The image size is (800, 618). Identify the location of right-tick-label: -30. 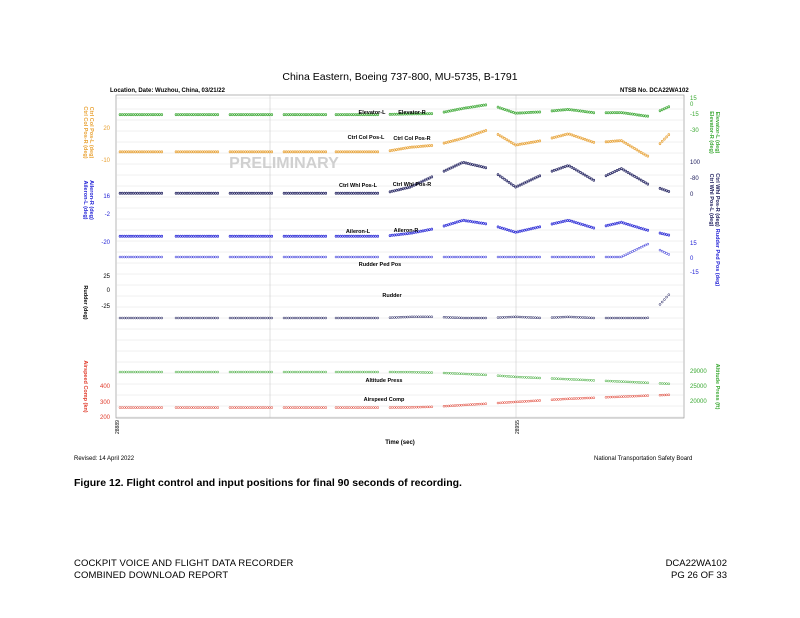
(694, 131).